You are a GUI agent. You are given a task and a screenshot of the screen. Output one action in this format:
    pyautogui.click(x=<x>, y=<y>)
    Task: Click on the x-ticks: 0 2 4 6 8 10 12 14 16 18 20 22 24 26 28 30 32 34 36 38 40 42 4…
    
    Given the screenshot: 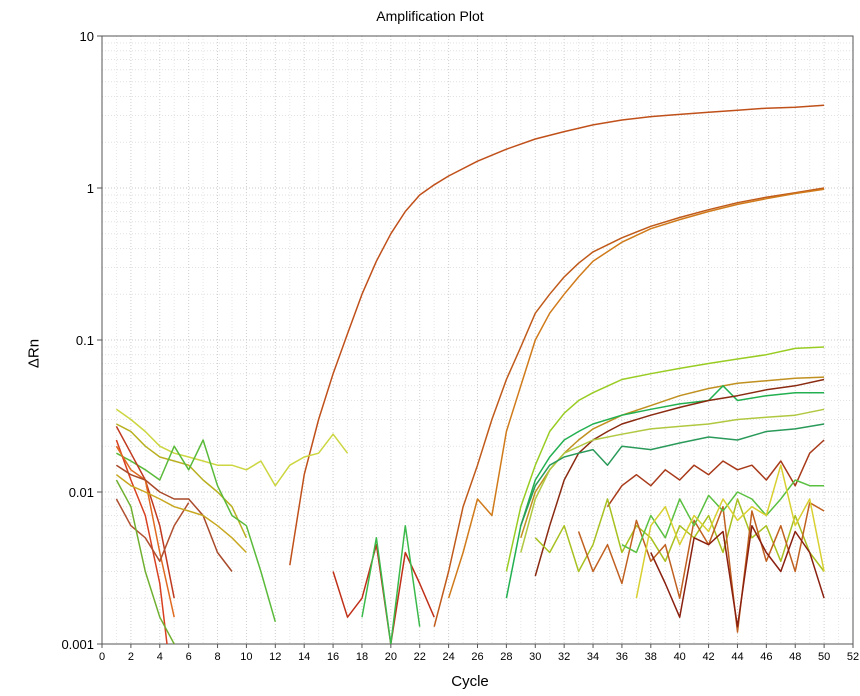 What is the action you would take?
    pyautogui.click(x=479, y=653)
    